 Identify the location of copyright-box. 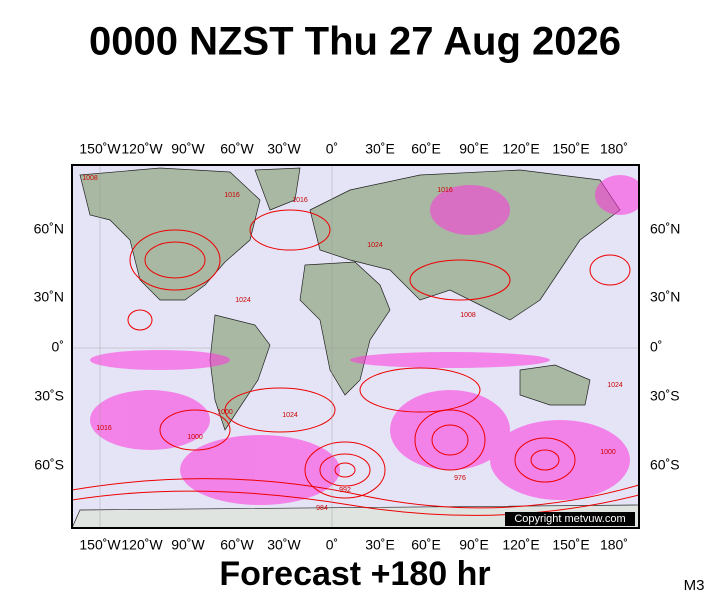
(570, 519).